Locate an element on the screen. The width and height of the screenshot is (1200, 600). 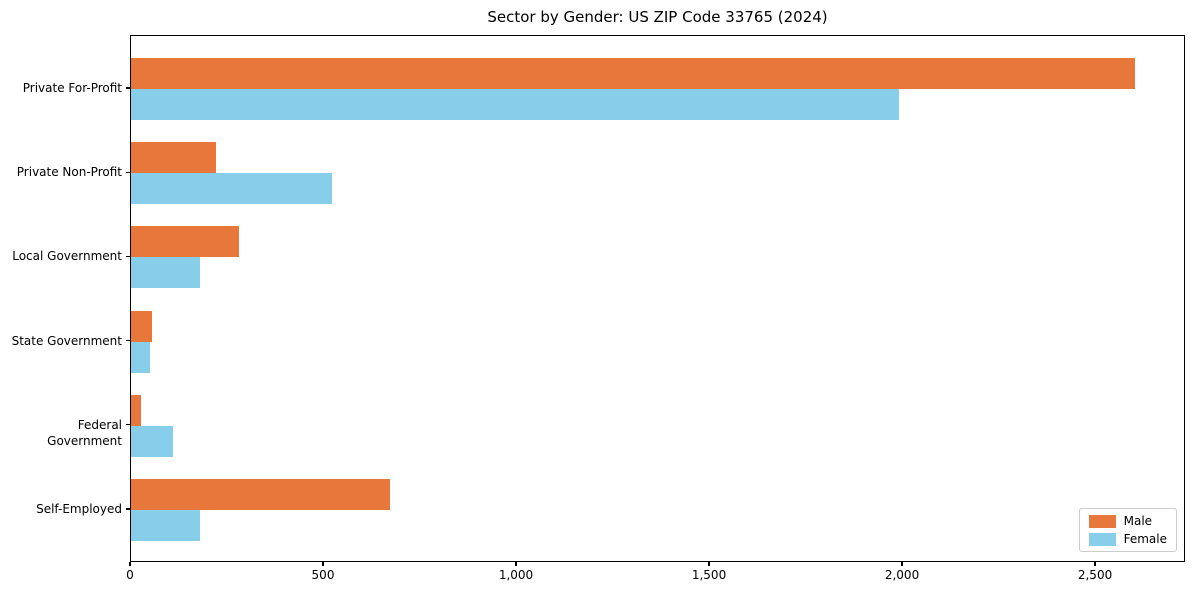
y-axis-label-federal-government: Federal Government is located at coordinates (84, 432).